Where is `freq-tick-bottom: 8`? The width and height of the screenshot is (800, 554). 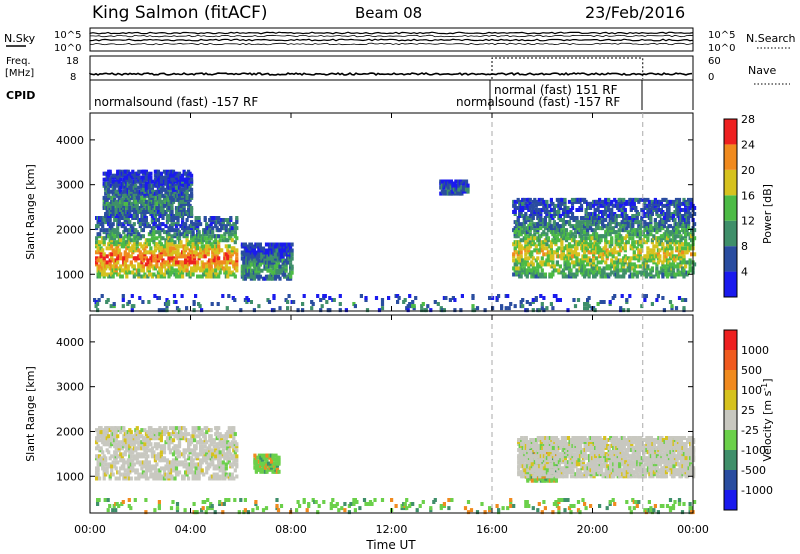 freq-tick-bottom: 8 is located at coordinates (73, 77).